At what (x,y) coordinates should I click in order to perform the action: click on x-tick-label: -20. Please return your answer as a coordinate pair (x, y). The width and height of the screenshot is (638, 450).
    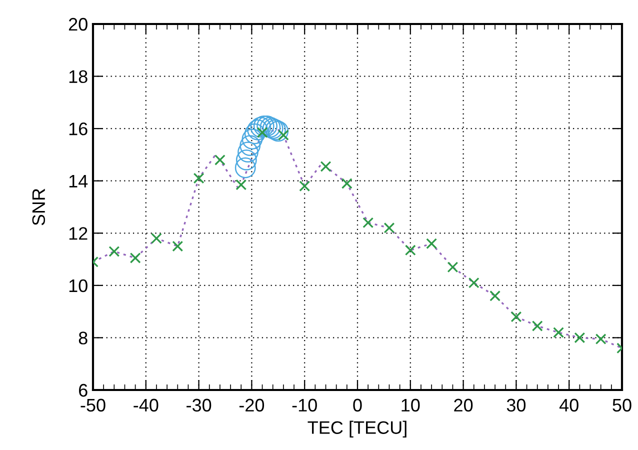
    Looking at the image, I should click on (251, 405).